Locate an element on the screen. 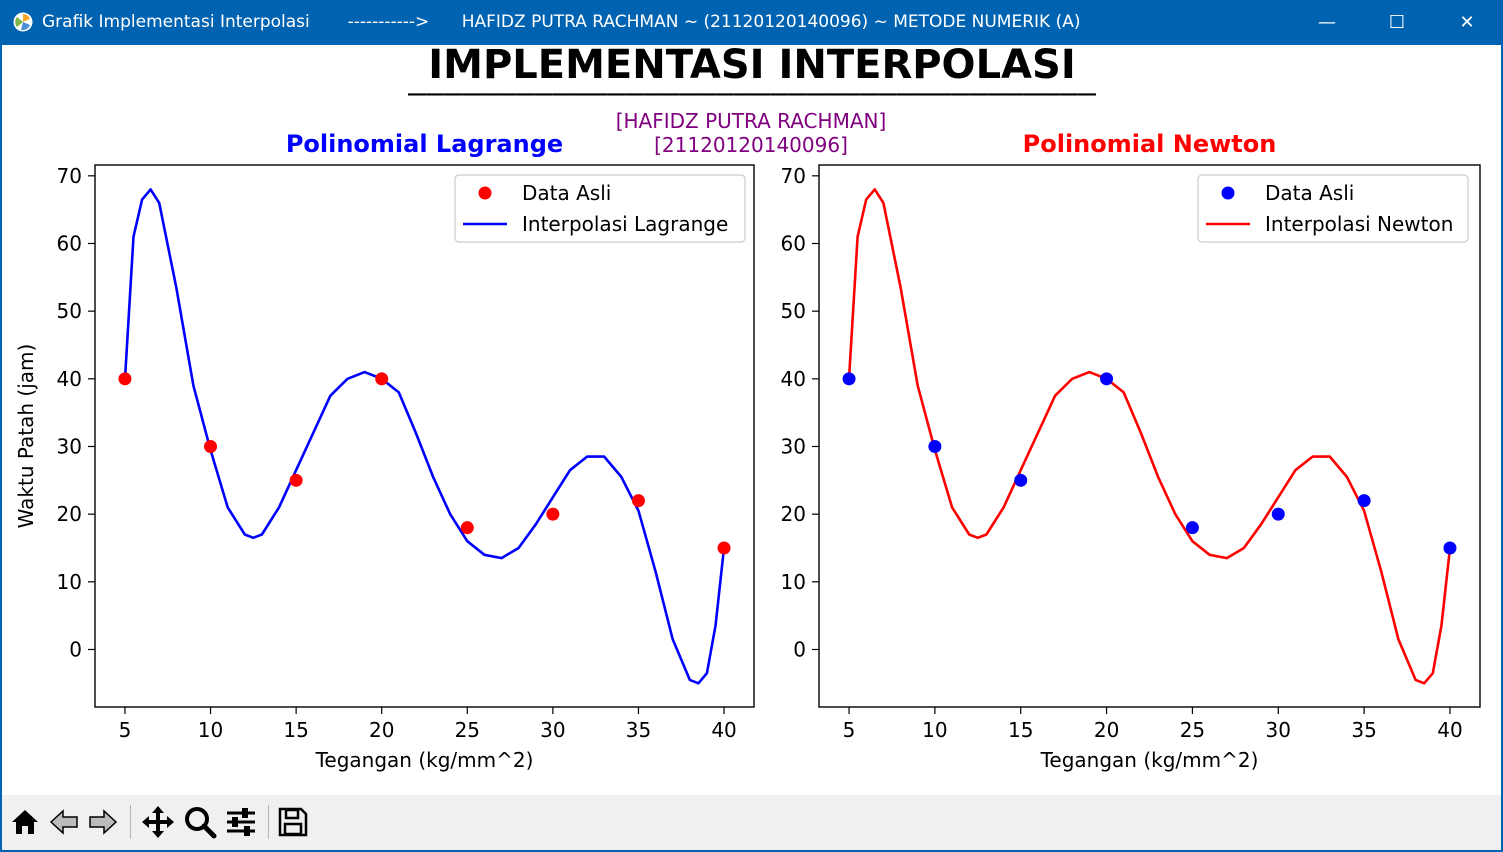  close-button: ✕ is located at coordinates (1467, 22).